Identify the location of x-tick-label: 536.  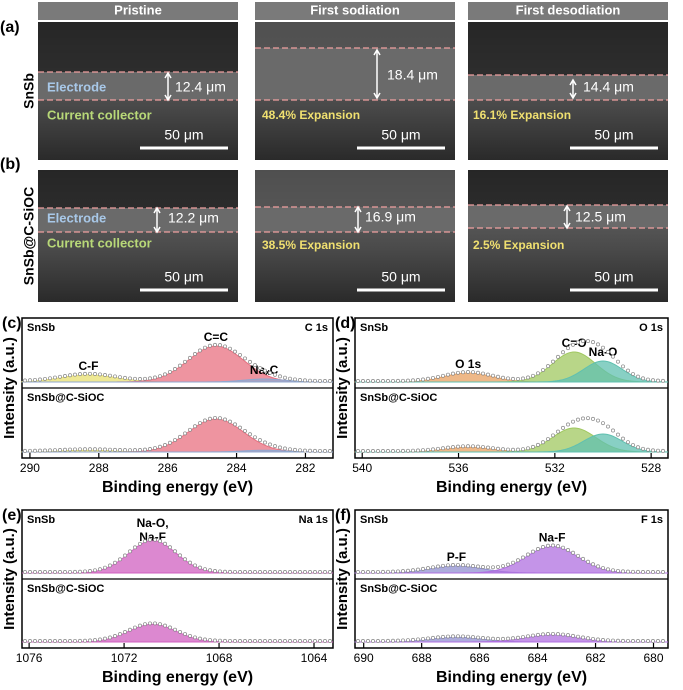
(459, 468).